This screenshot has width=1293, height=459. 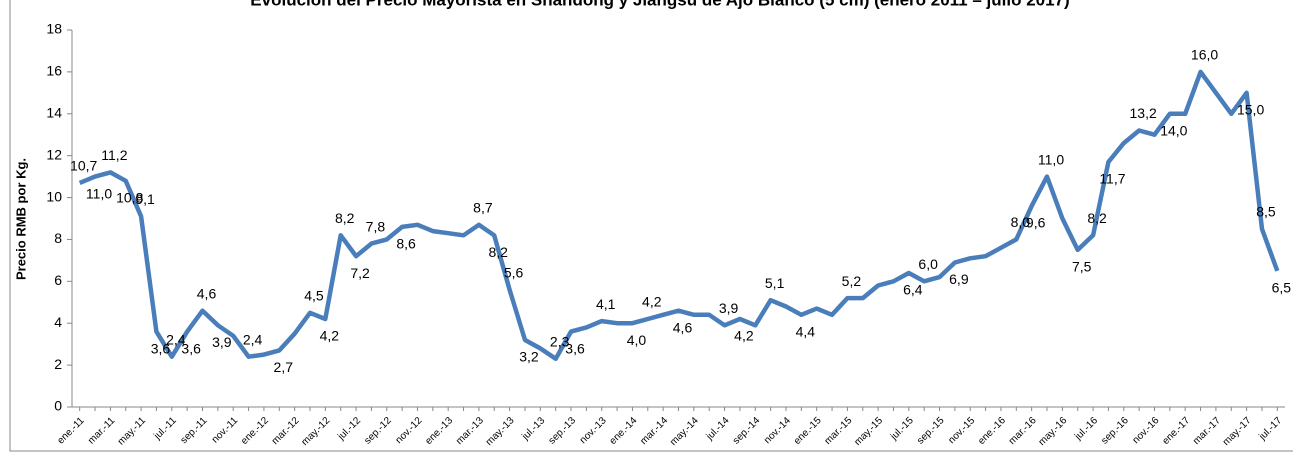 What do you see at coordinates (637, 340) in the screenshot?
I see `data-label: 4,0` at bounding box center [637, 340].